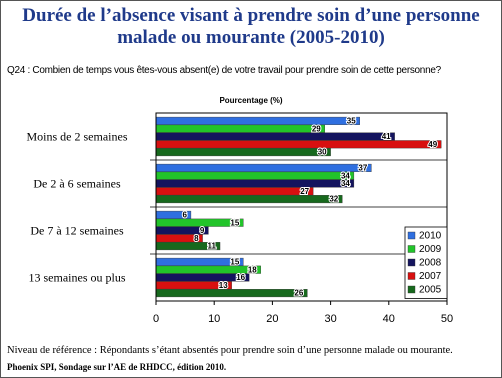 This screenshot has width=502, height=378. Describe the element at coordinates (351, 121) in the screenshot. I see `value-label: 35` at that location.